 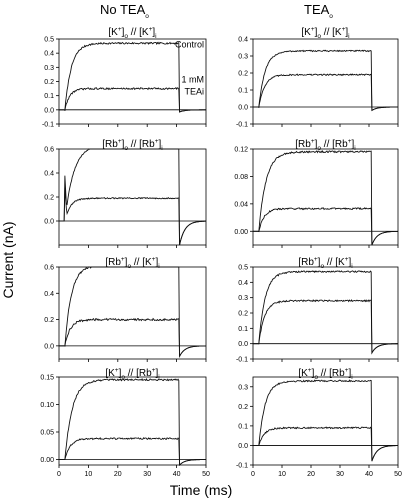 I want to click on condition-label: [K+]o // [Rb+]i, so click(x=325, y=374).